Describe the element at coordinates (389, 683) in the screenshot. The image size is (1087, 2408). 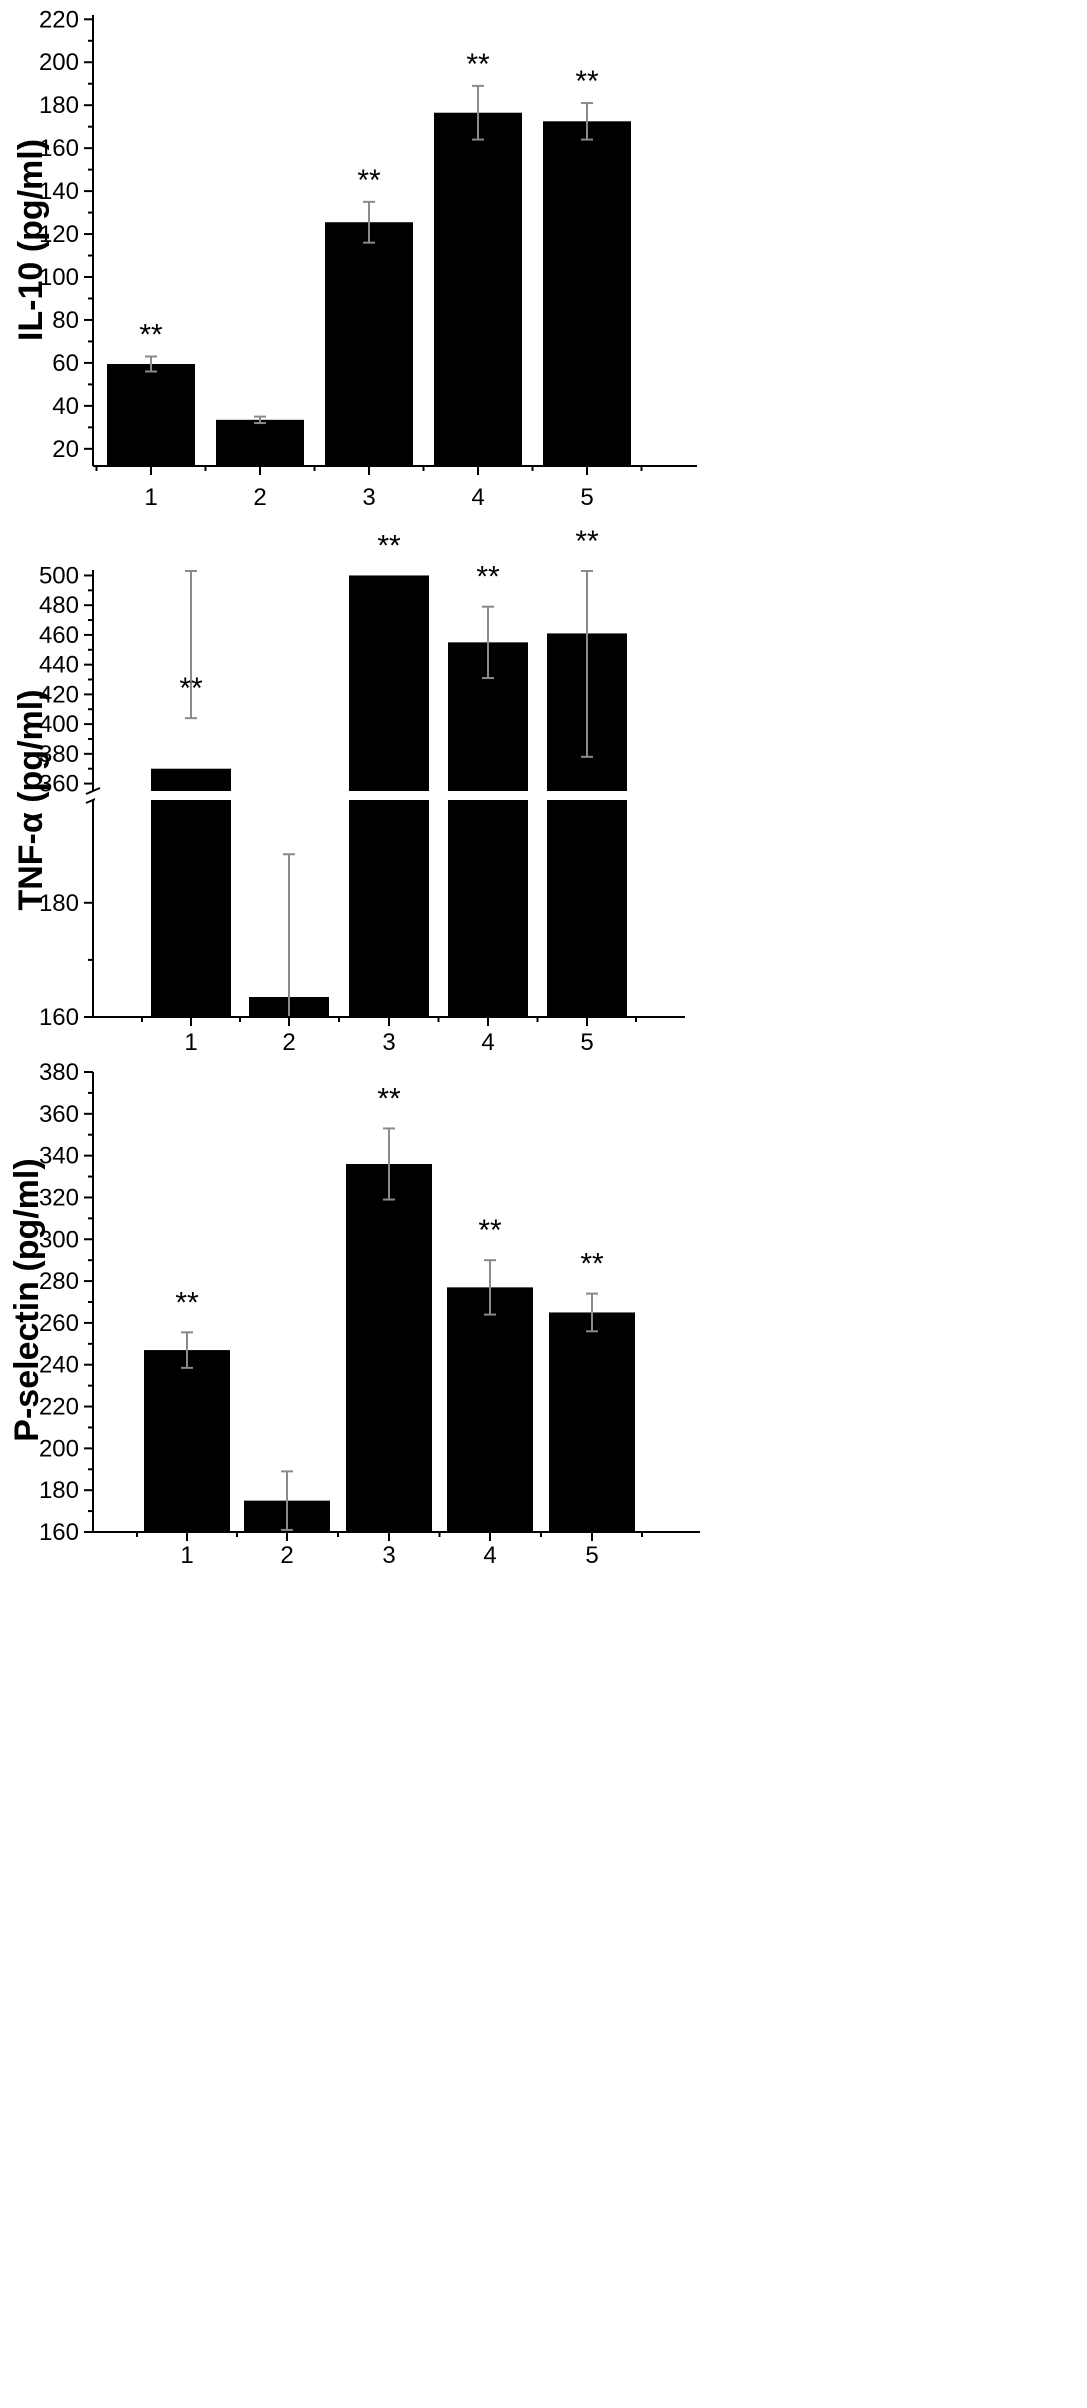
I see `bar-3-upper` at that location.